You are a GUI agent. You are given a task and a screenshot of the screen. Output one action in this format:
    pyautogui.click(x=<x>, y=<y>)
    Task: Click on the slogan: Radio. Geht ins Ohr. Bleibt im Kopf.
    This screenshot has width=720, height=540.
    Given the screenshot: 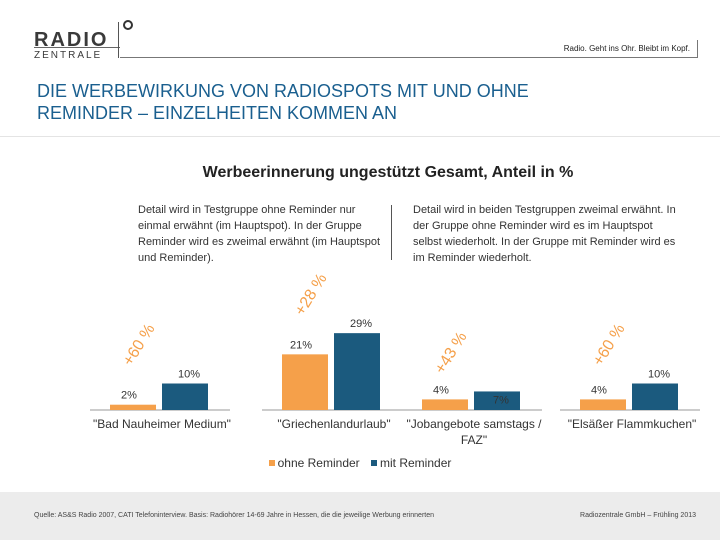 What is the action you would take?
    pyautogui.click(x=626, y=48)
    